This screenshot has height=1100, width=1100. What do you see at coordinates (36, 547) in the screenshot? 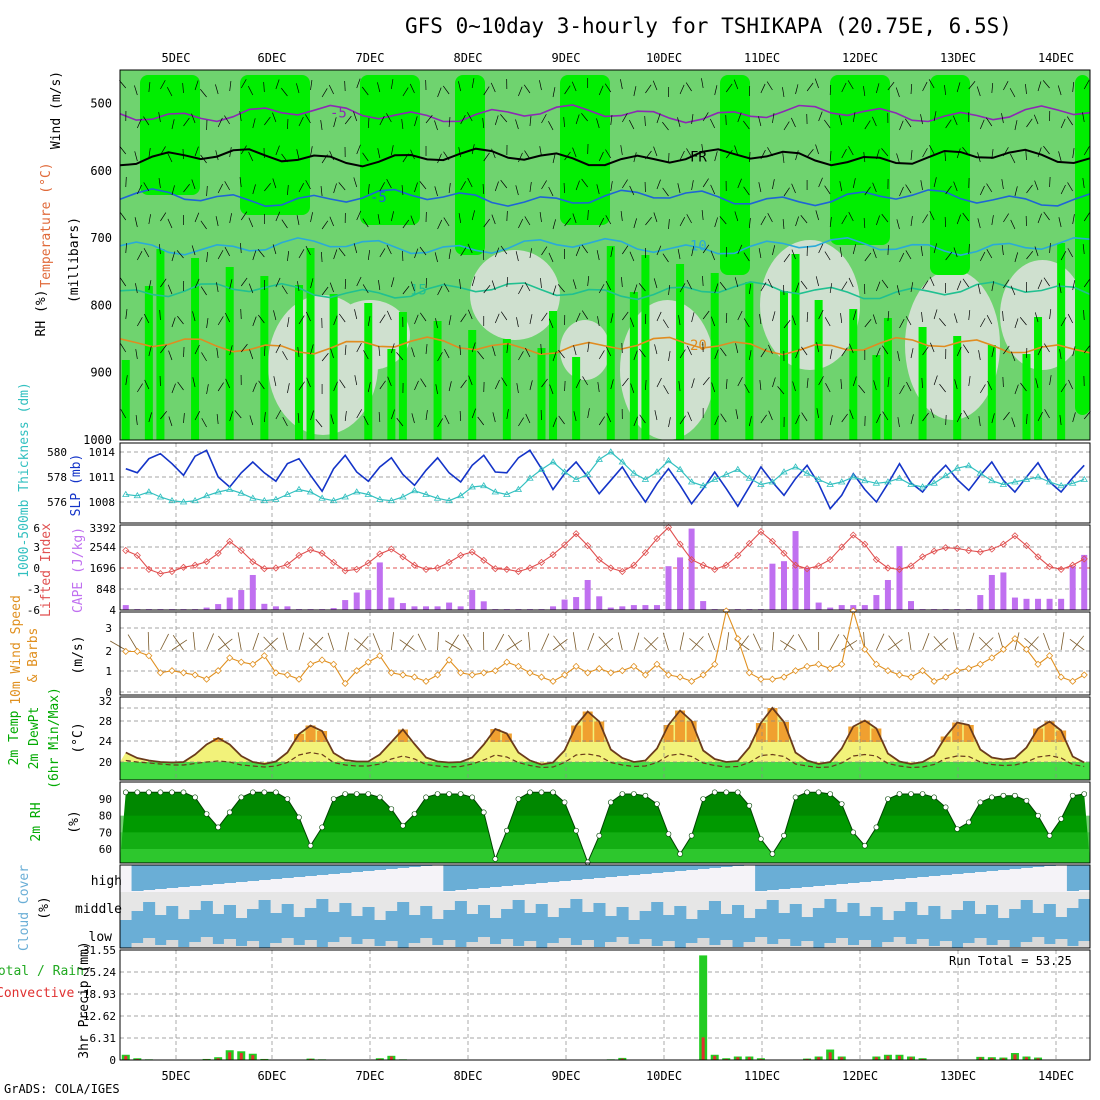
I see `lifted-index-tick: 3` at bounding box center [36, 547].